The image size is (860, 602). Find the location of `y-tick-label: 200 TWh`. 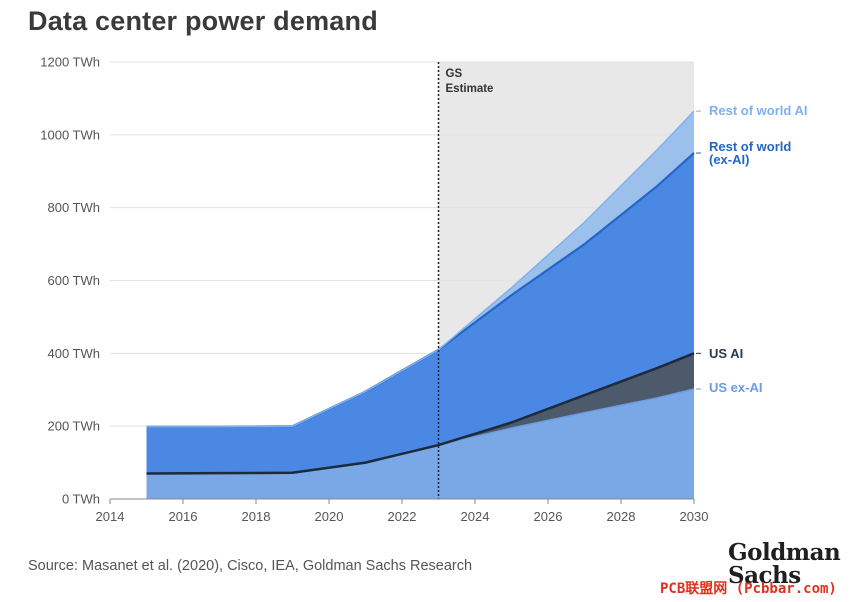

y-tick-label: 200 TWh is located at coordinates (73, 426).